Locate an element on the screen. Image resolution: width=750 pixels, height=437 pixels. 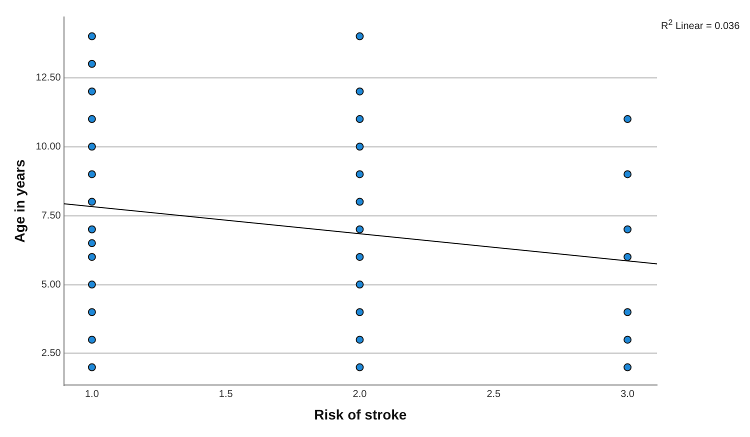
x-tick-label: 2.5 is located at coordinates (494, 394).